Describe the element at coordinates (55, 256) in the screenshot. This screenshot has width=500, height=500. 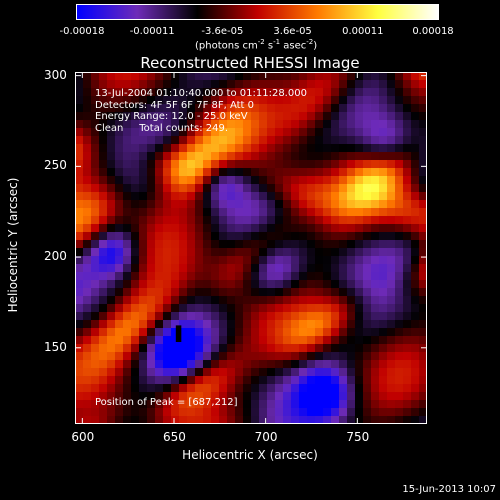
I see `y-tick-label: 200` at that location.